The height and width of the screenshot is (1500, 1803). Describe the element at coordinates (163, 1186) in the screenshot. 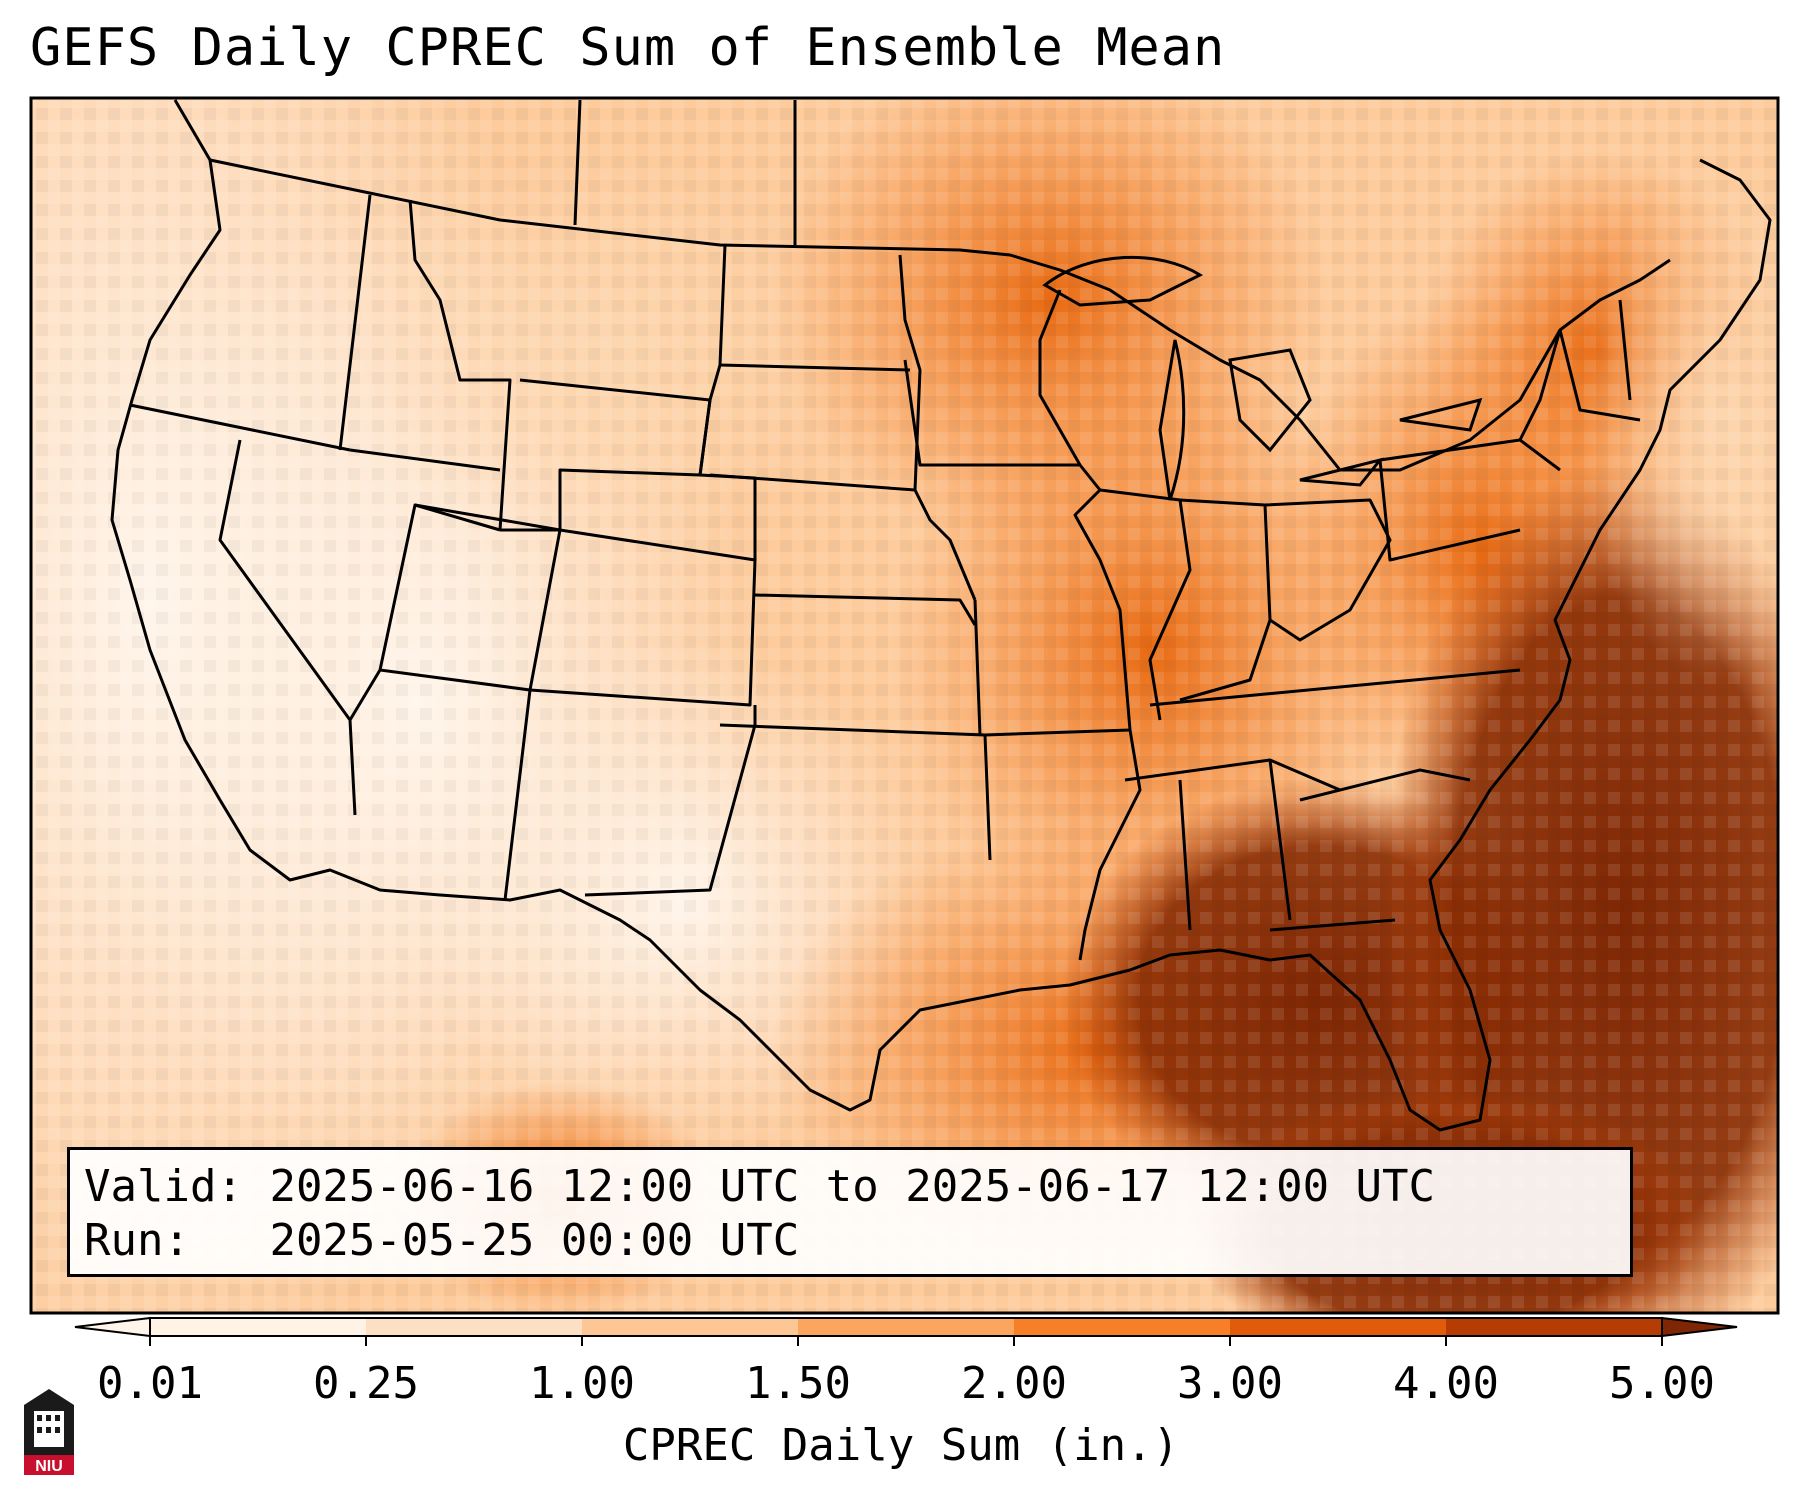

I see `valid-label: Valid:` at that location.